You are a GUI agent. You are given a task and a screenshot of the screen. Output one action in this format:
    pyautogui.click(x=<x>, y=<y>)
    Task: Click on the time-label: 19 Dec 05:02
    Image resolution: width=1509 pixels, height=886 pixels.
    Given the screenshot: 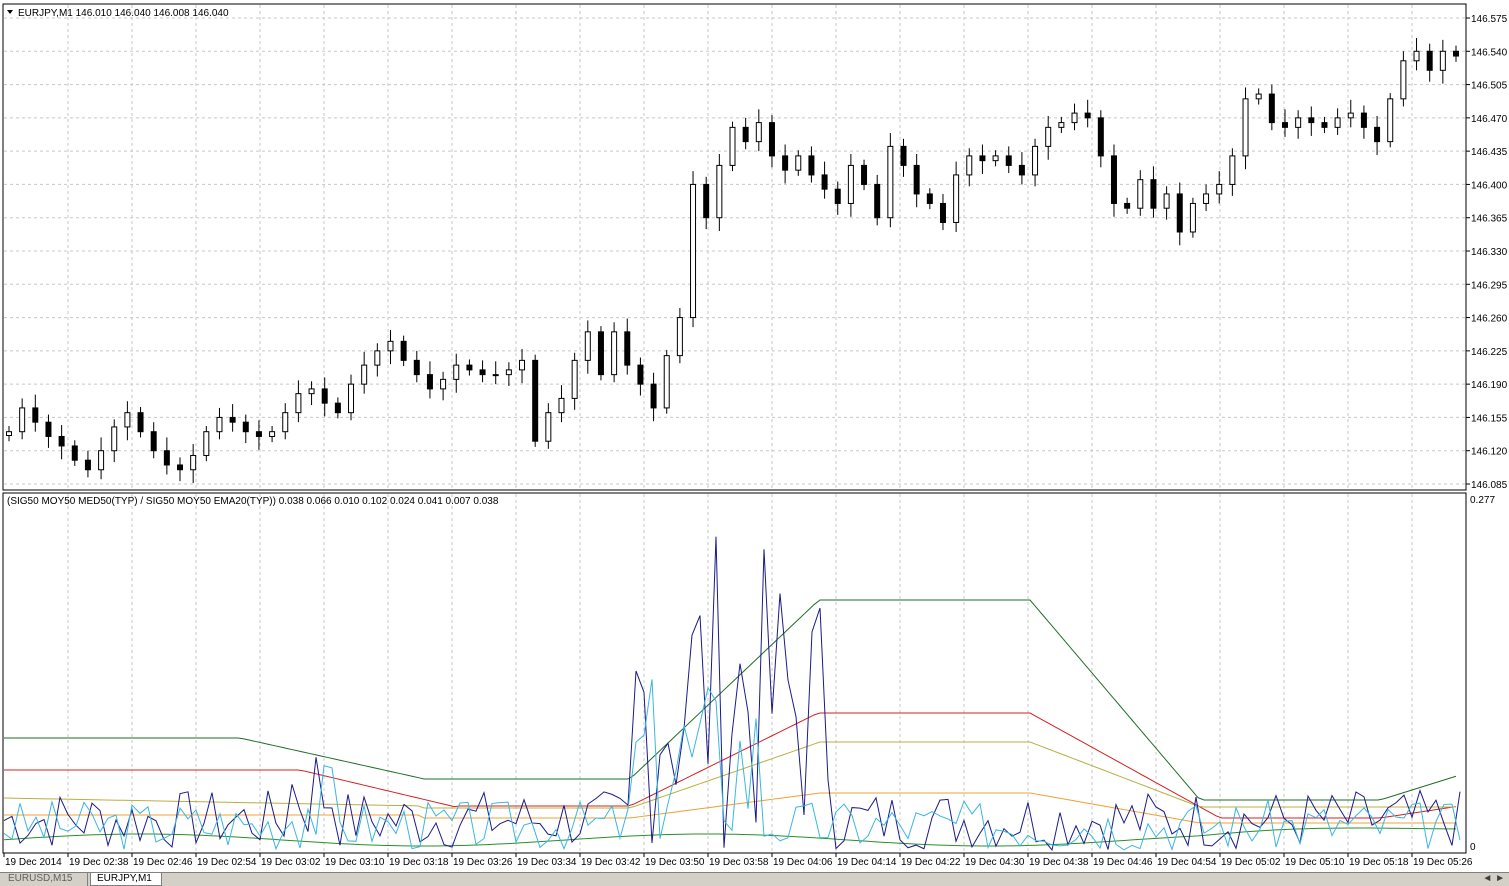 What is the action you would take?
    pyautogui.click(x=1251, y=862)
    